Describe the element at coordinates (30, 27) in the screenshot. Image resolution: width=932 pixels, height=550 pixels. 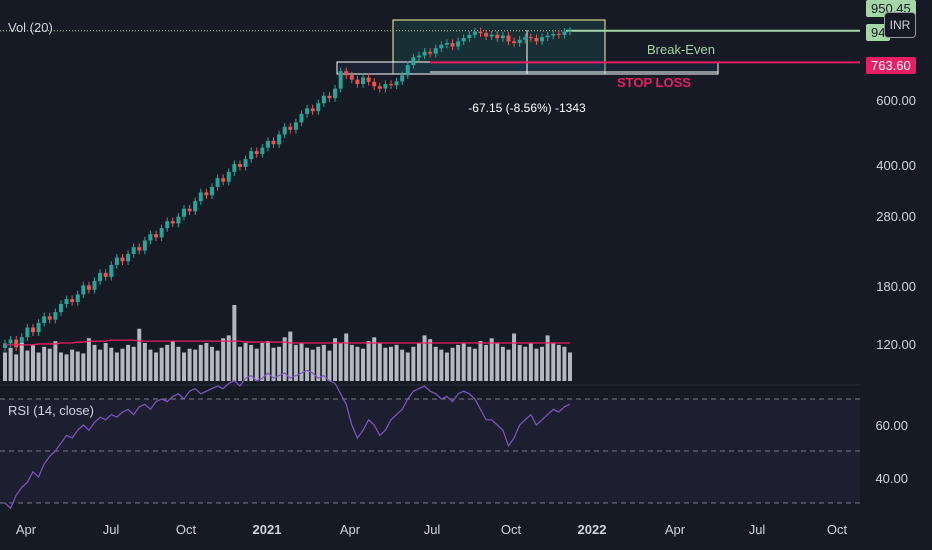
I see `volume-indicator-title: Vol (20)` at that location.